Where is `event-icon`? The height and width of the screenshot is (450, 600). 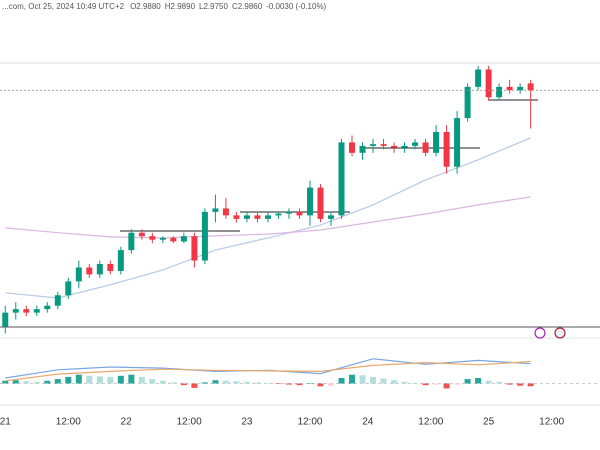
event-icon is located at coordinates (540, 333).